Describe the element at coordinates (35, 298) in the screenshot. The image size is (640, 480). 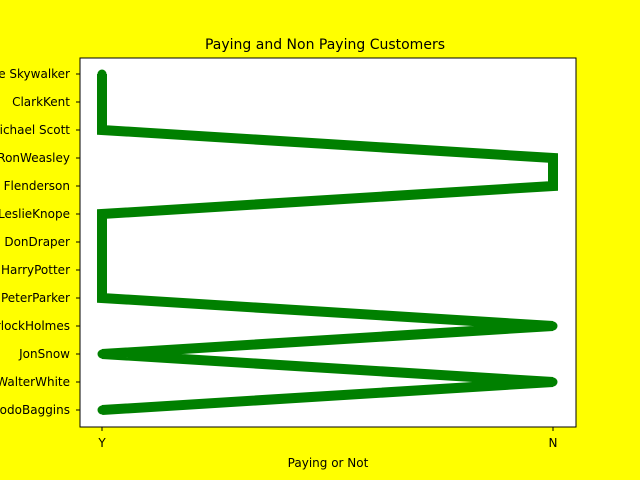
I see `y-tick-label: PeterParker` at that location.